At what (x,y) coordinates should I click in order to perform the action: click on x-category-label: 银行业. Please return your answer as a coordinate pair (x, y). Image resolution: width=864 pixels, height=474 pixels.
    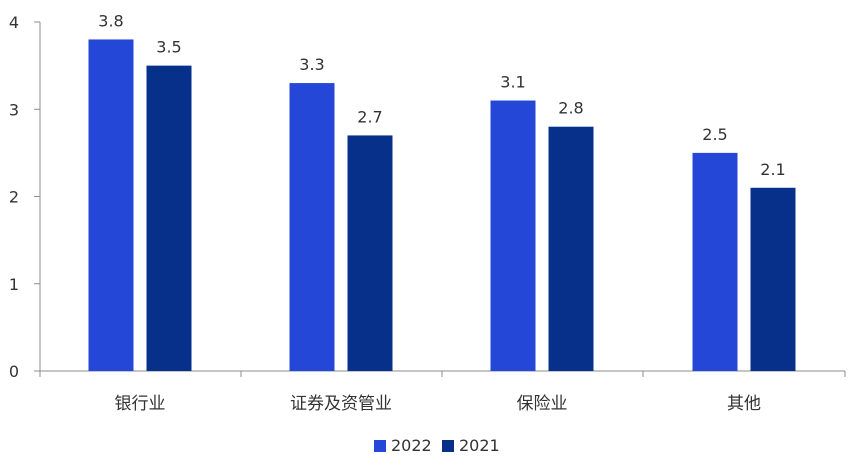
    Looking at the image, I should click on (140, 404).